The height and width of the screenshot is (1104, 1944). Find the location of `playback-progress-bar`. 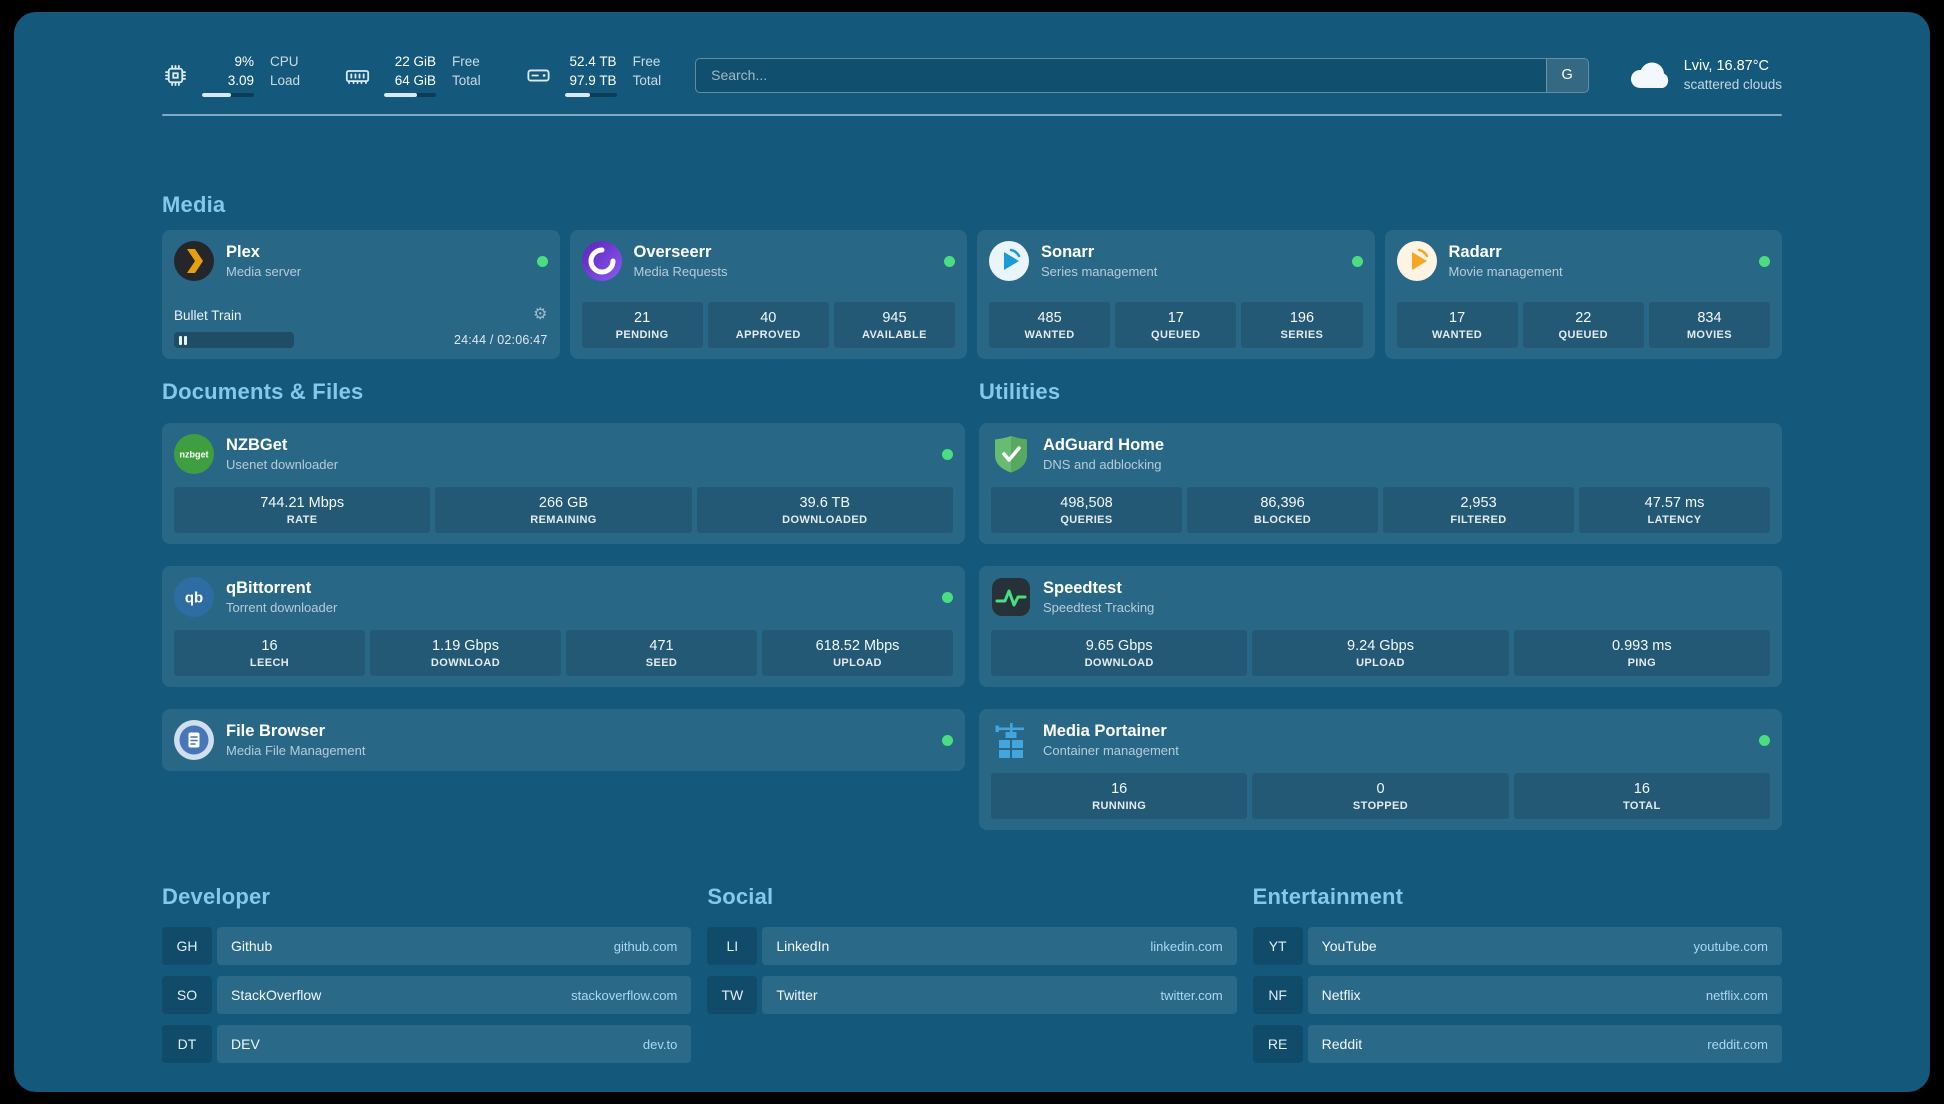

playback-progress-bar is located at coordinates (234, 340).